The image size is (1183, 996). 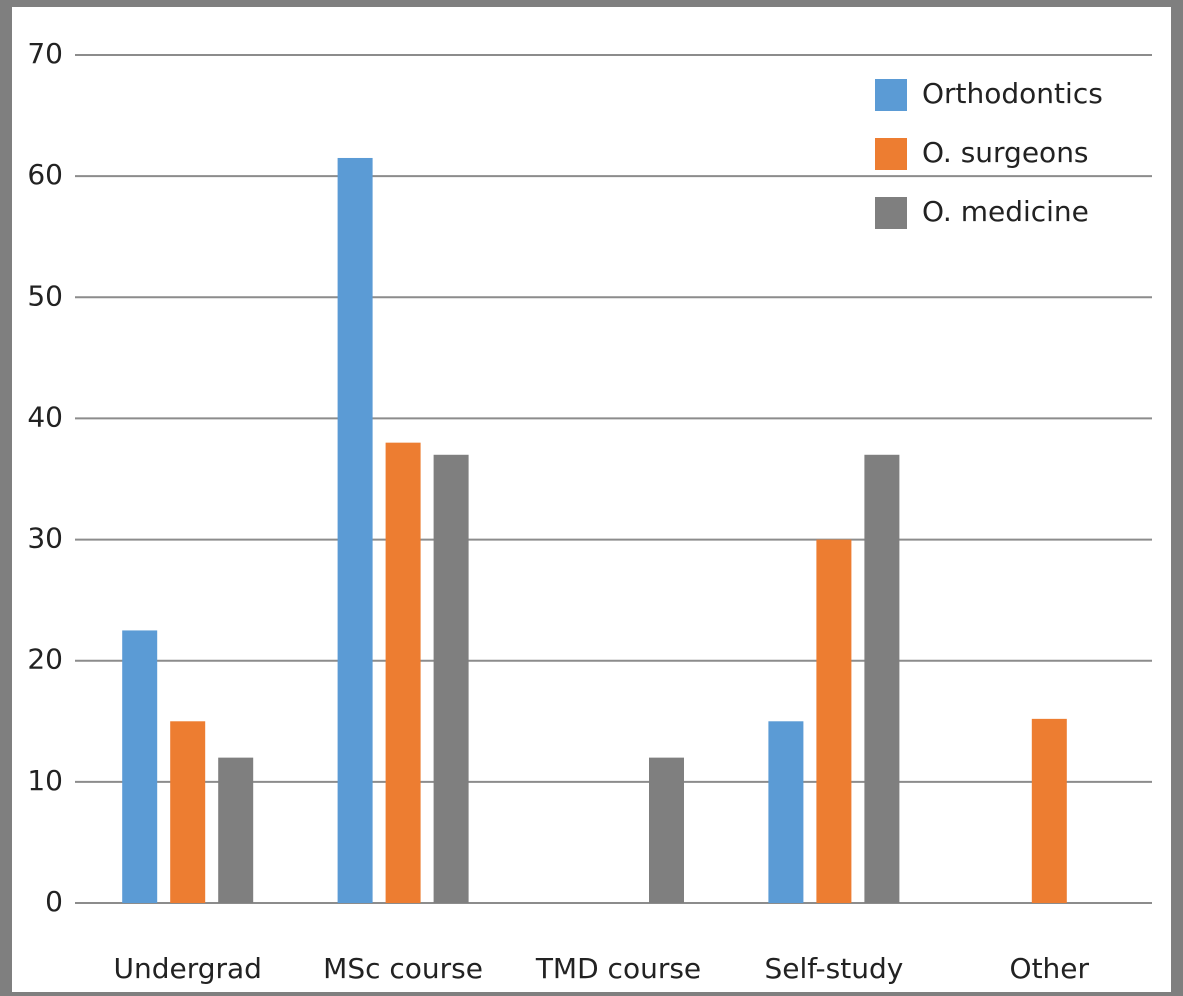 I want to click on y-tick-label: 20, so click(x=45, y=659).